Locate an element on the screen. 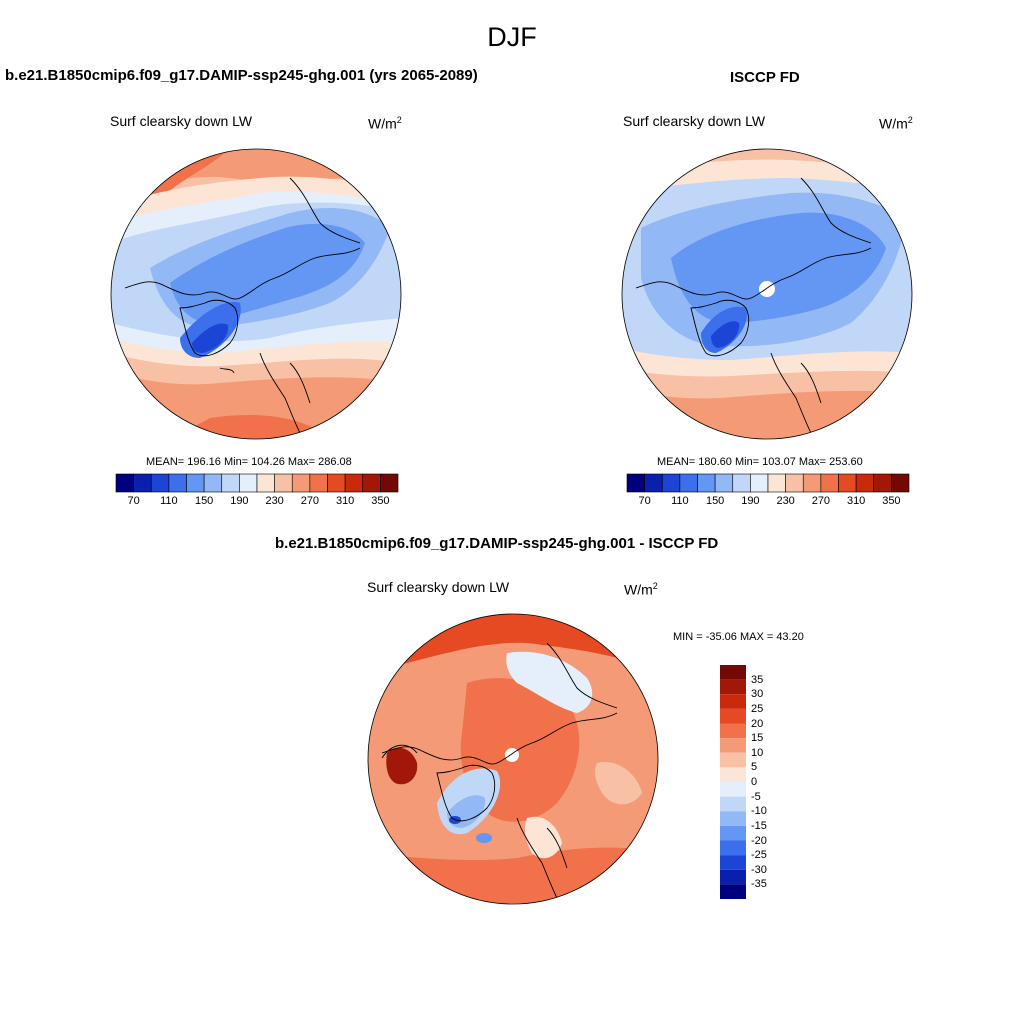  colorbar-tick-label: 15 is located at coordinates (757, 738).